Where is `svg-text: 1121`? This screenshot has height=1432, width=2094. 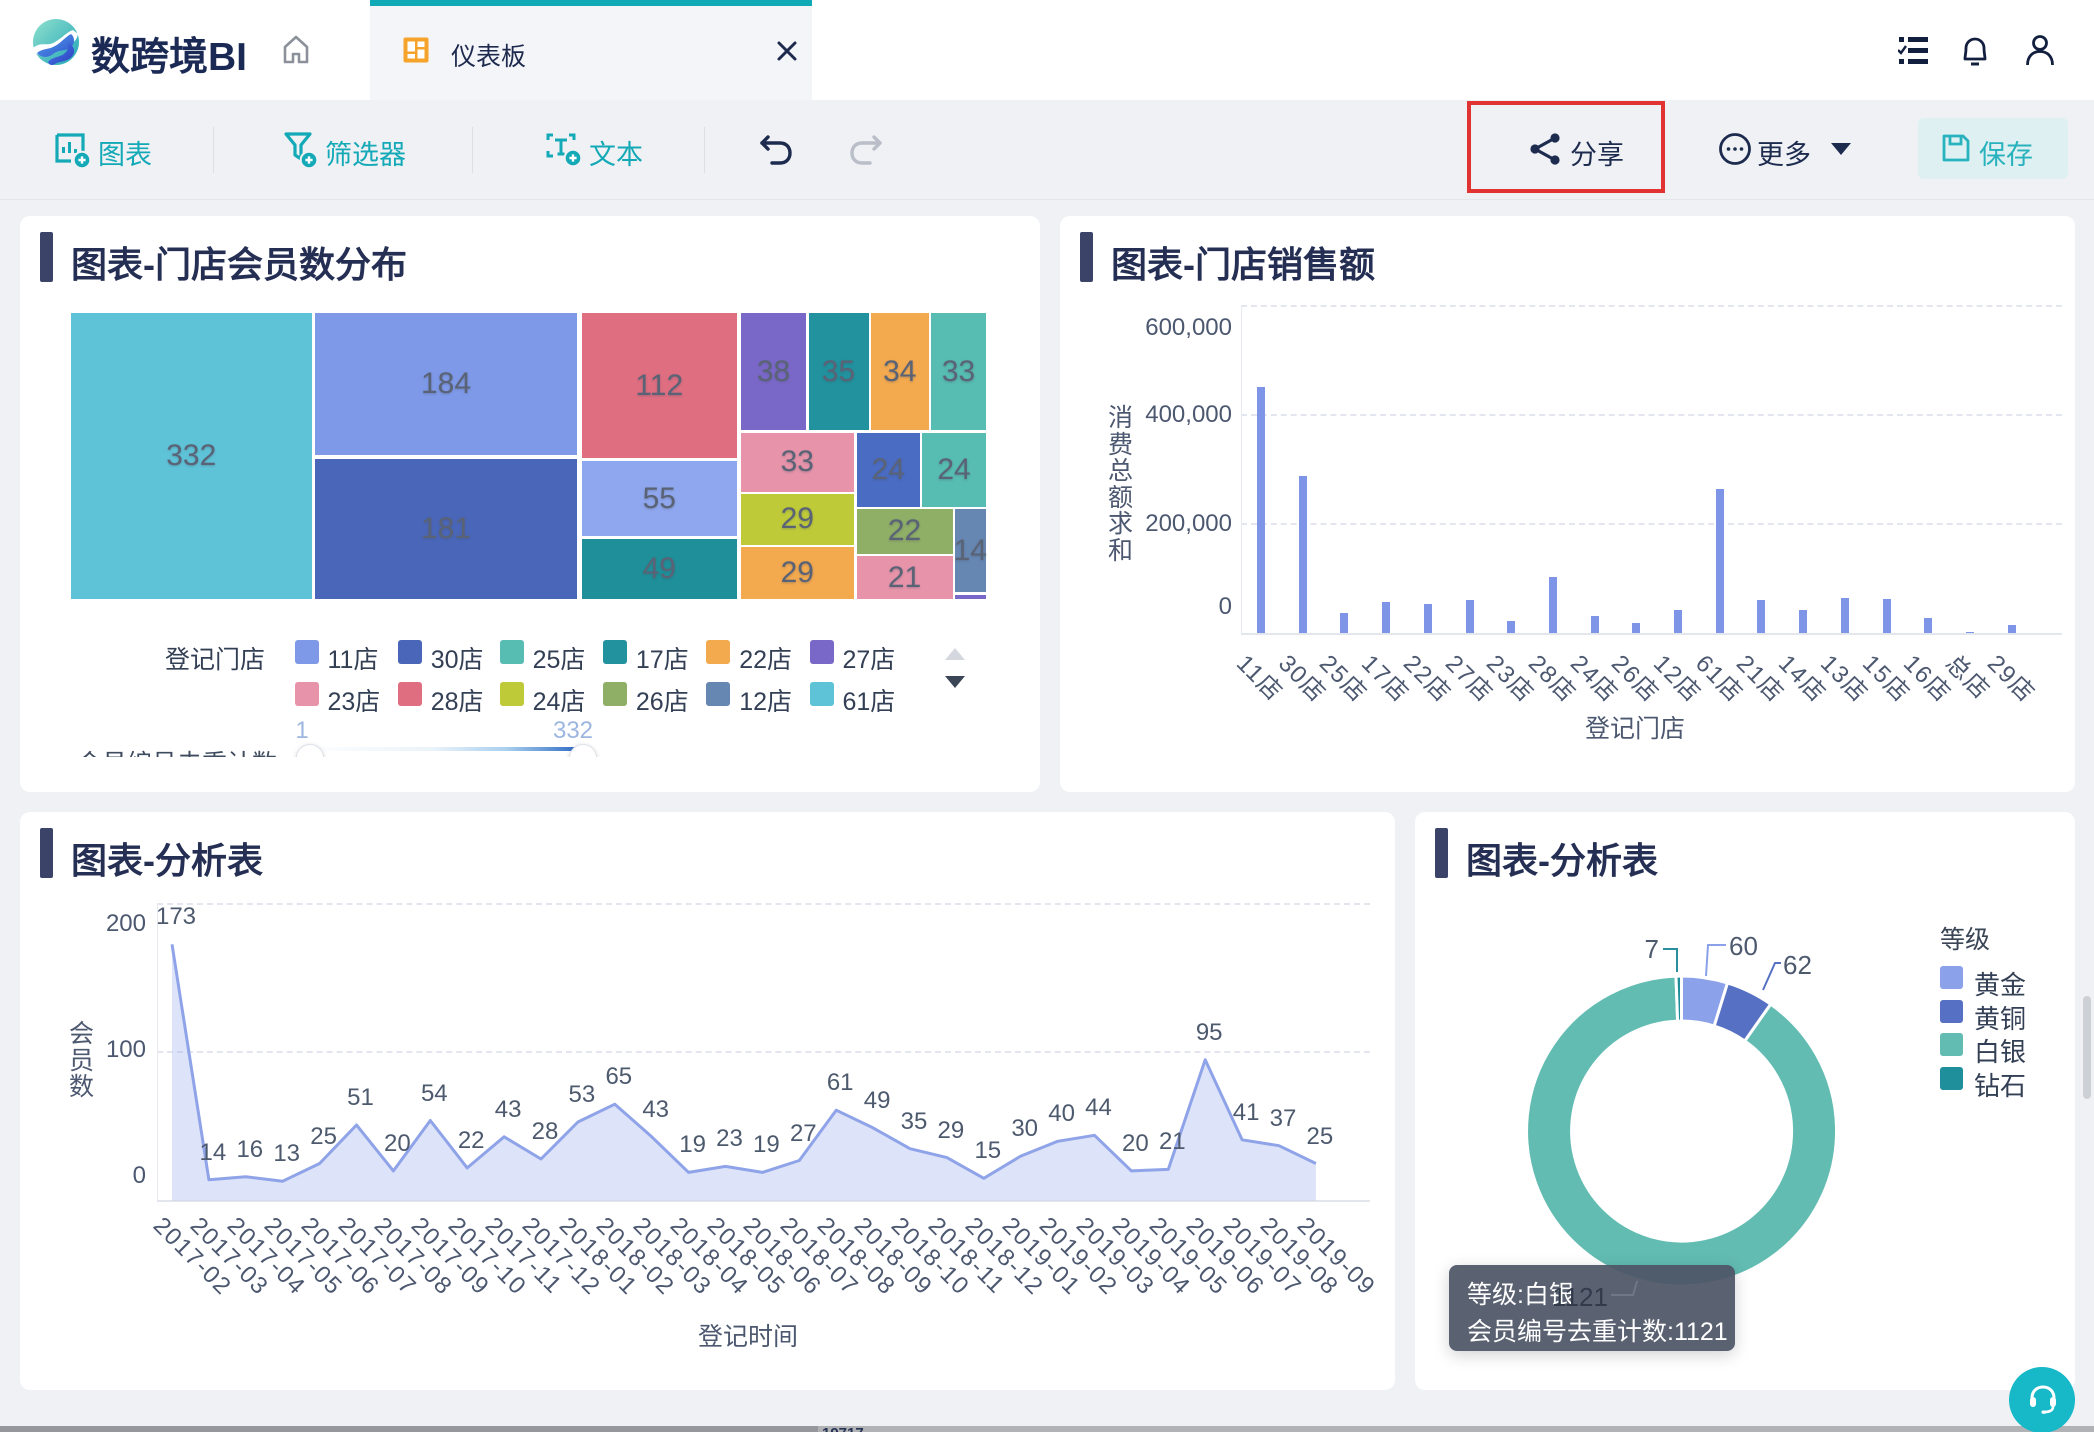
svg-text: 1121 is located at coordinates (1580, 1297).